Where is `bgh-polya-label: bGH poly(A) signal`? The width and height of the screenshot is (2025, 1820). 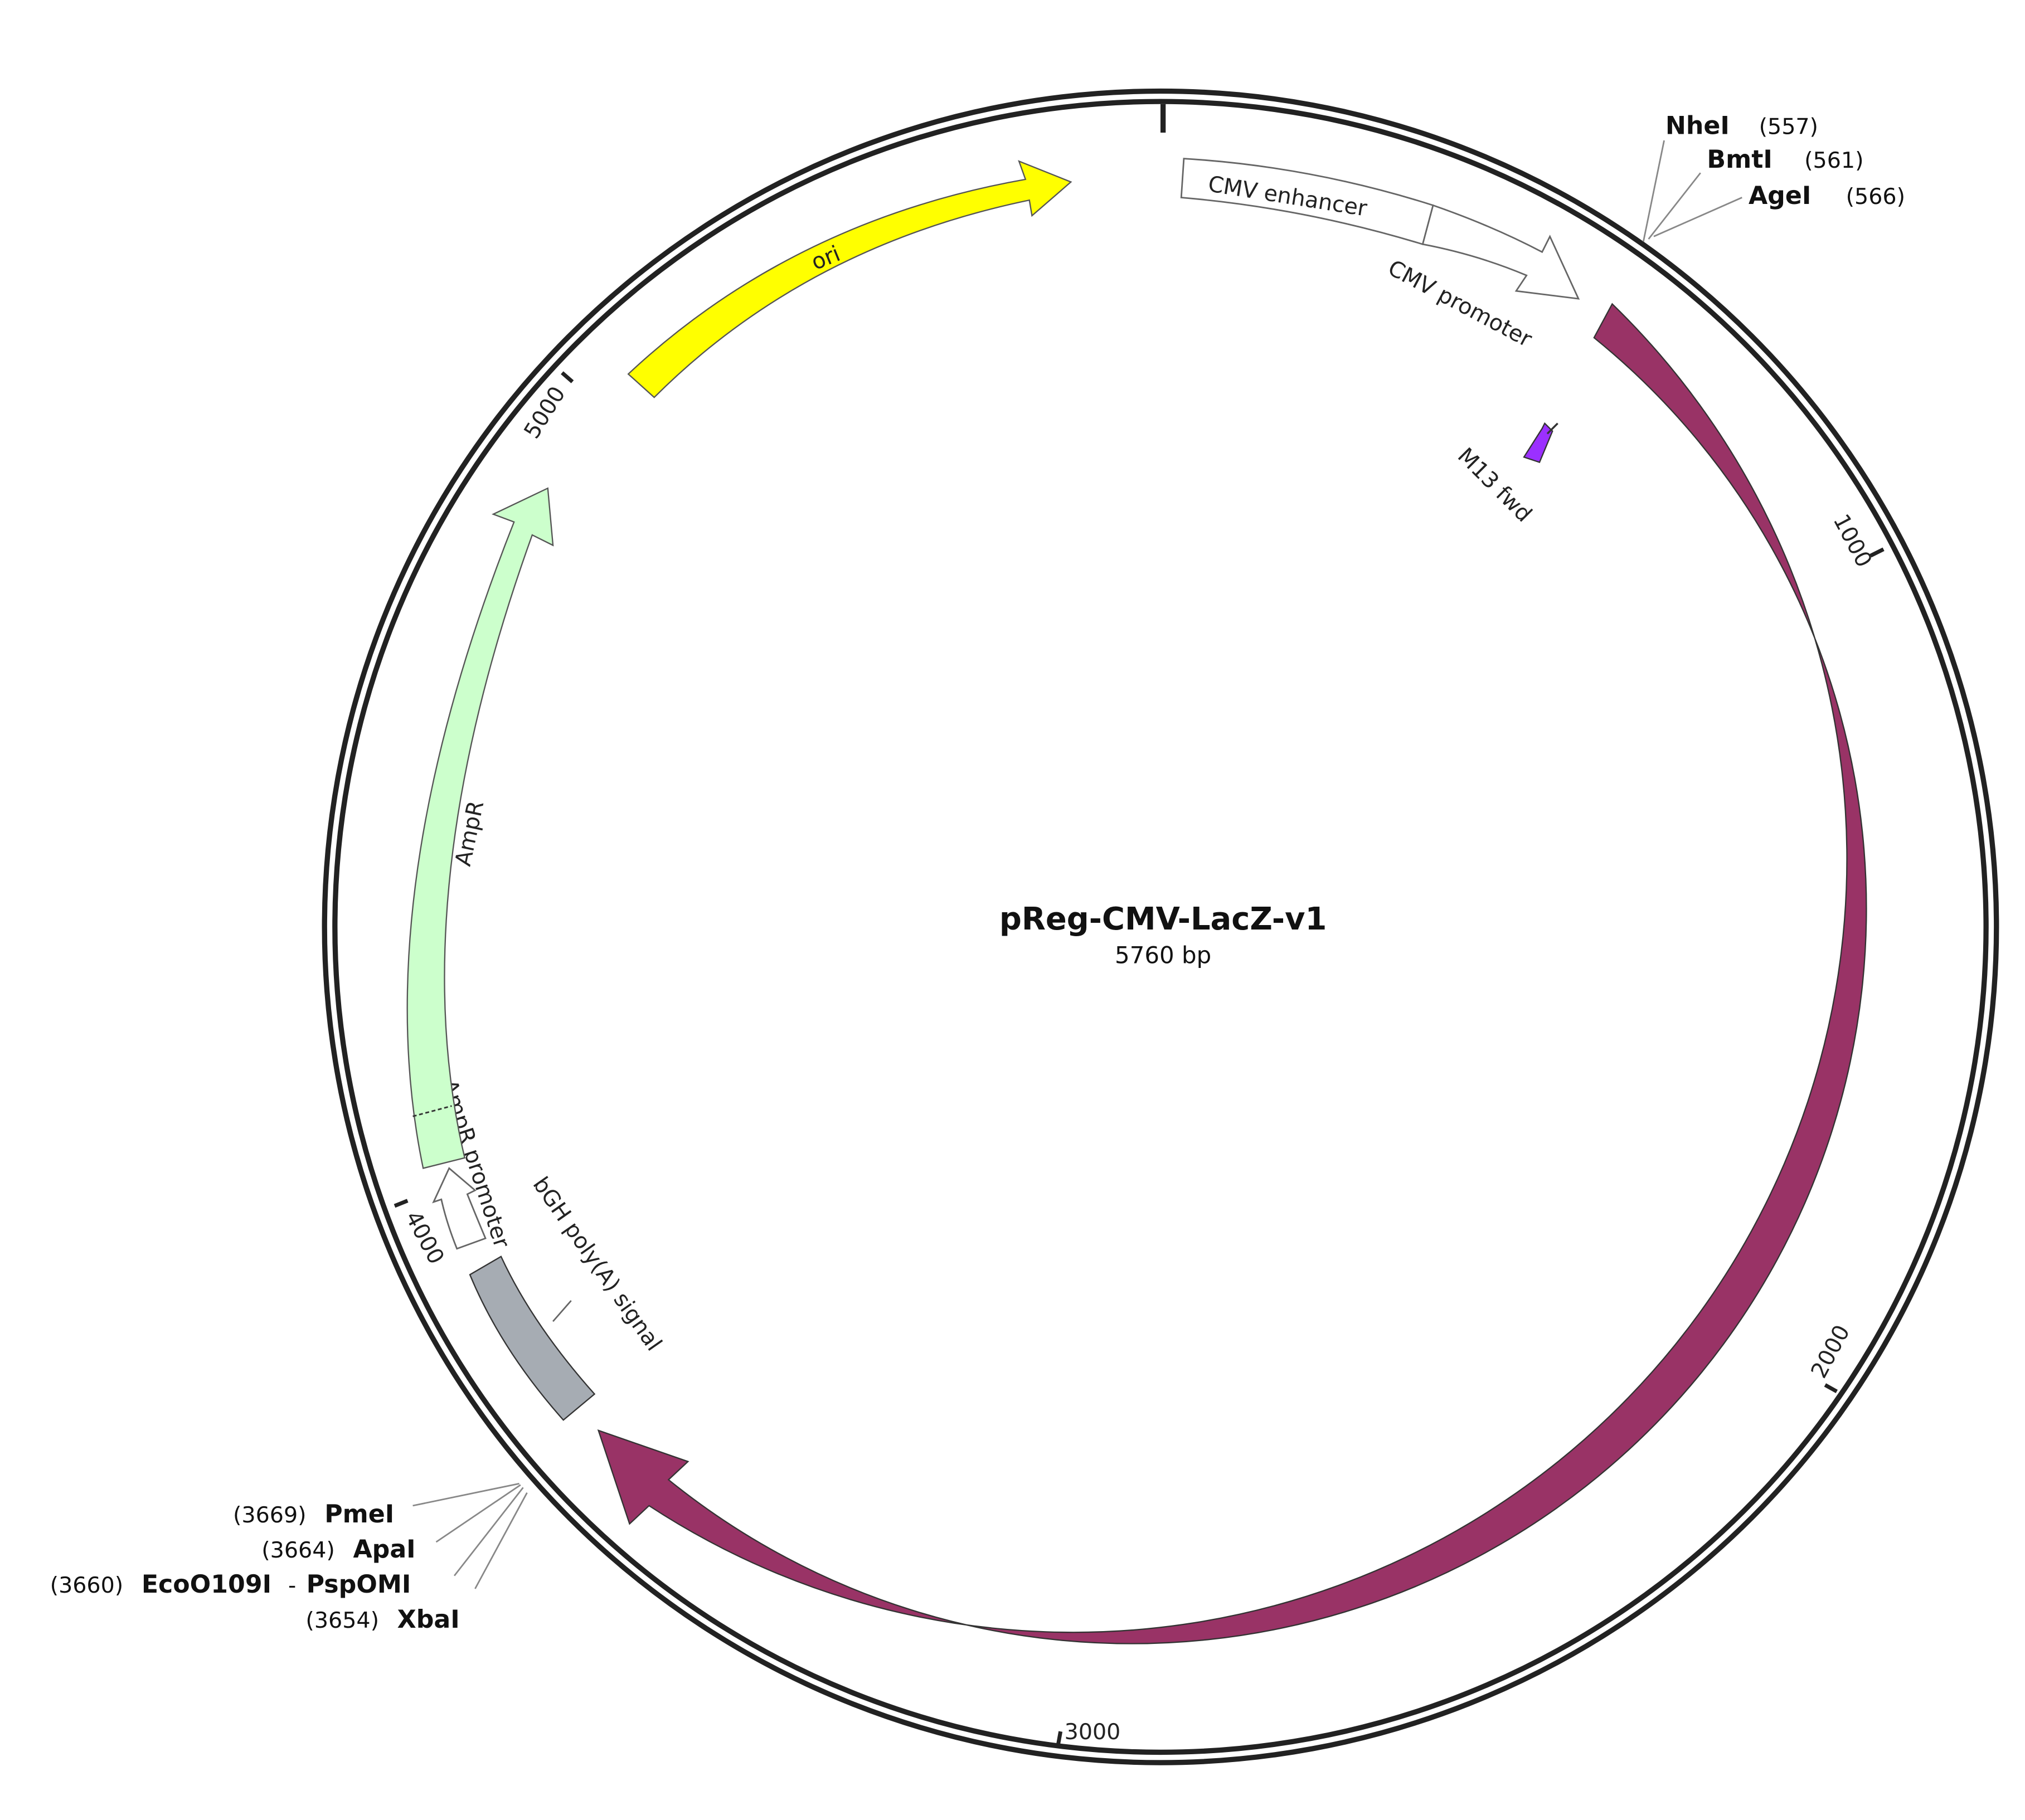 bgh-polya-label: bGH poly(A) signal is located at coordinates (598, 1264).